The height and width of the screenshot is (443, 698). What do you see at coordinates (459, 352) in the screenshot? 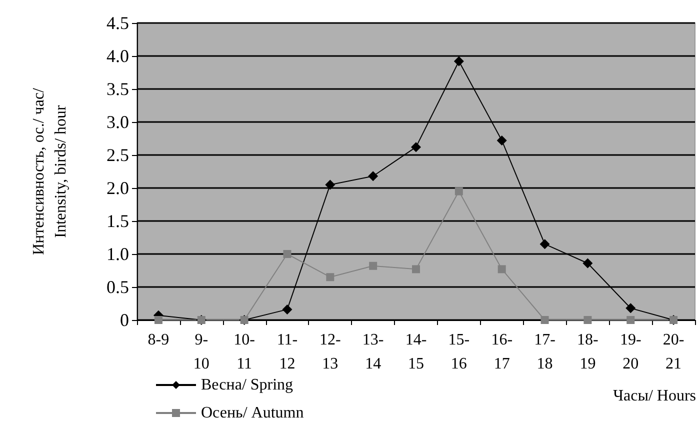
I see `x-tick-label: 15-16` at bounding box center [459, 352].